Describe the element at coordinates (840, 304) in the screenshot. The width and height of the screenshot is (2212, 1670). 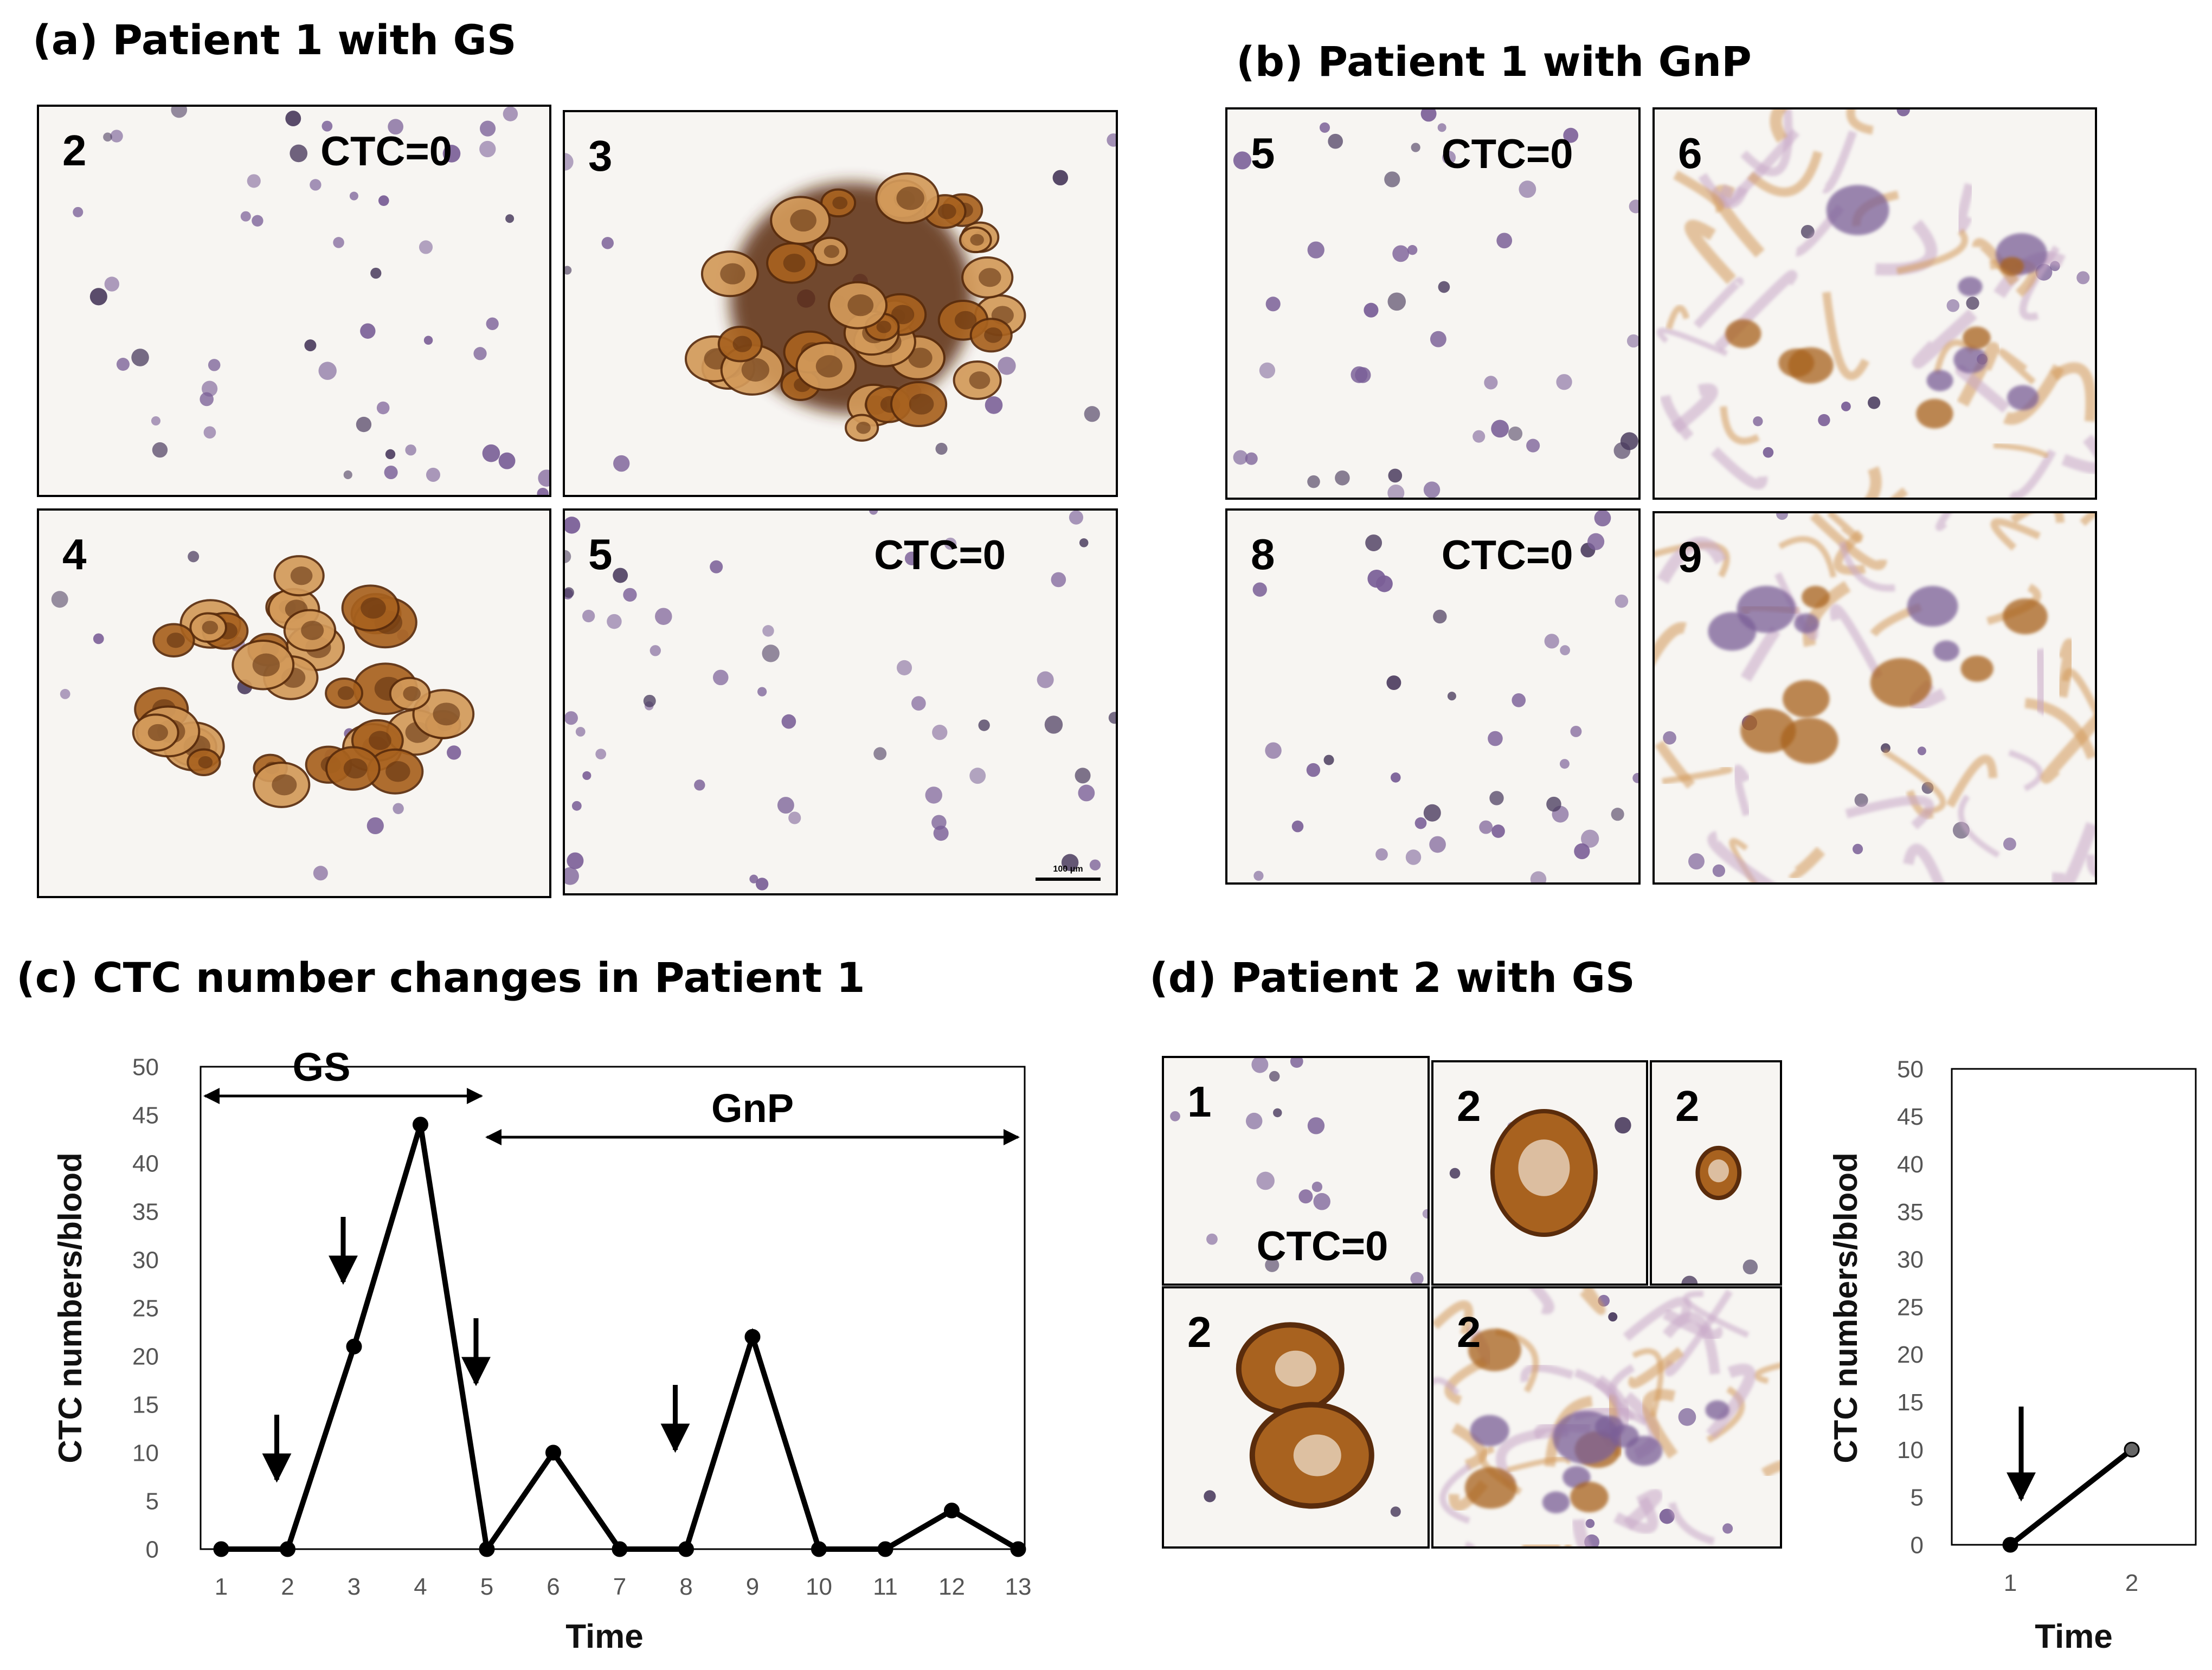
I see `a-micrograph-2: 3` at that location.